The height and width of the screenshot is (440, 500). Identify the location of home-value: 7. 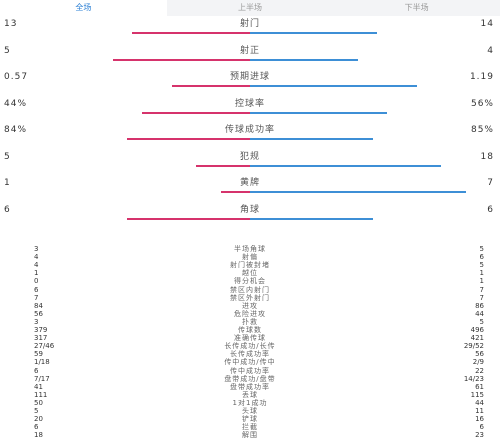
(36, 297).